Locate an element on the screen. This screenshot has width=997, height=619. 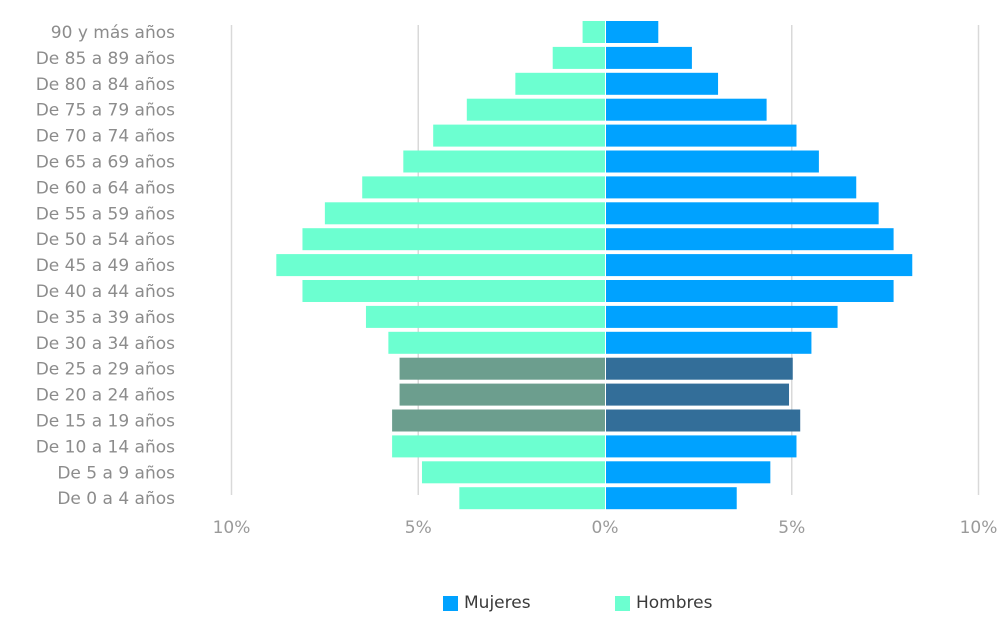
y-category-label: De 45 a 49 años is located at coordinates (105, 266).